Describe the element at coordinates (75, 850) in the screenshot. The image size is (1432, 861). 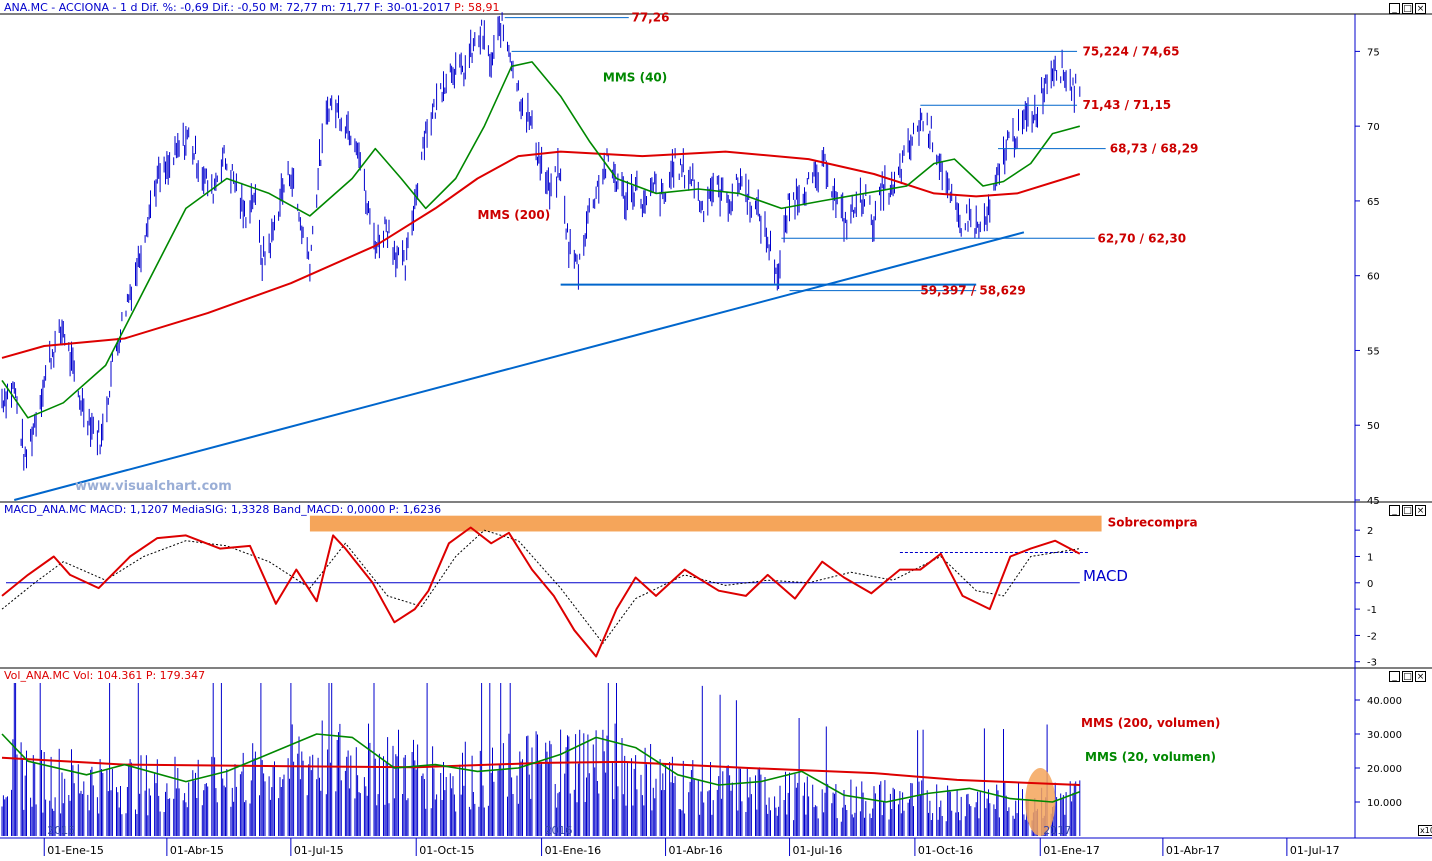
I see `x-tick-label: 01-Ene-15` at that location.